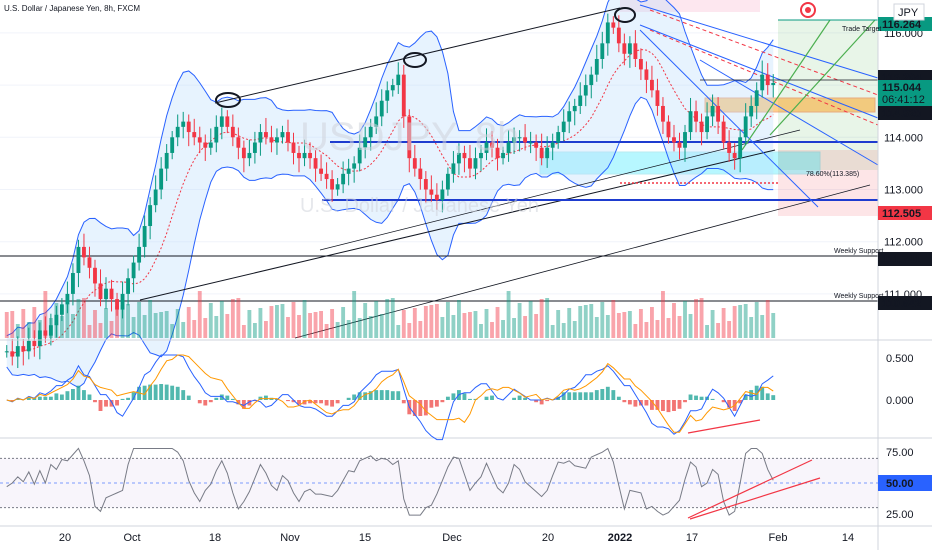 This screenshot has height=550, width=932. I want to click on time-tick-label: 18, so click(215, 538).